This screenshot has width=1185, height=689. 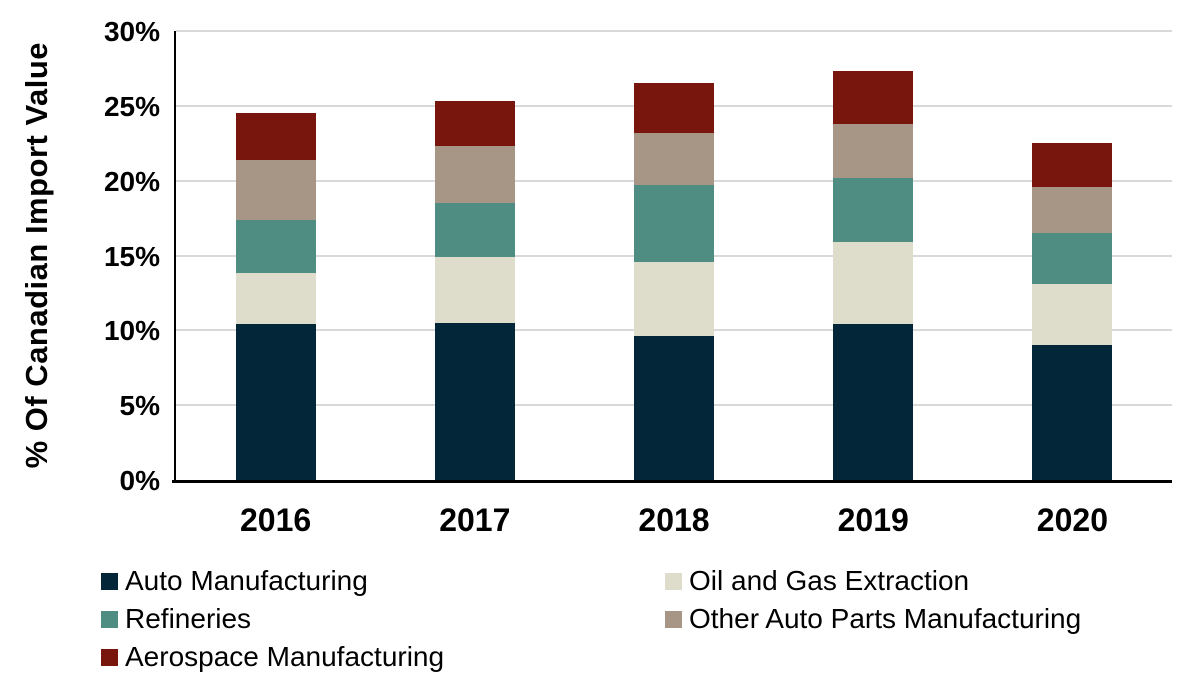 What do you see at coordinates (829, 580) in the screenshot?
I see `legend-label: Oil and Gas Extraction` at bounding box center [829, 580].